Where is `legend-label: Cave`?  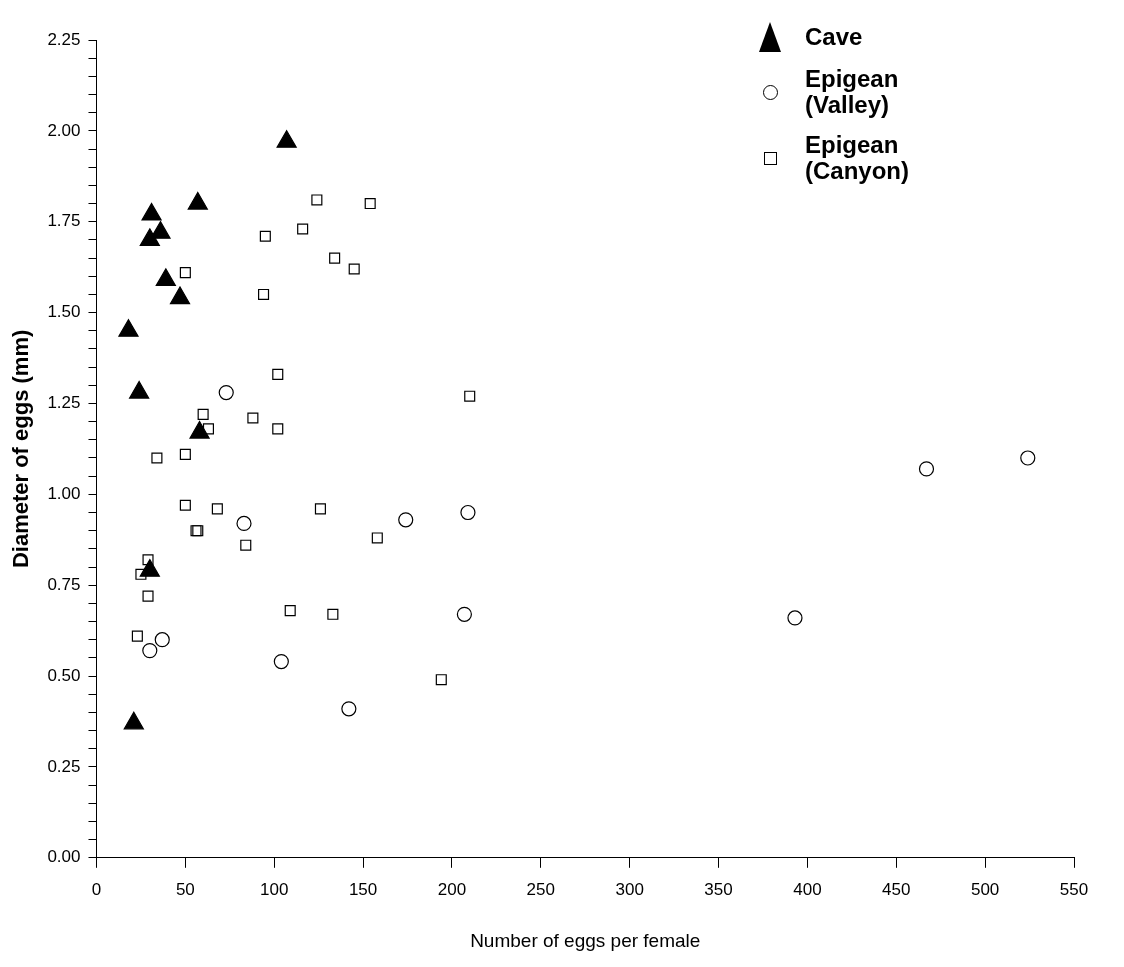 legend-label: Cave is located at coordinates (834, 36).